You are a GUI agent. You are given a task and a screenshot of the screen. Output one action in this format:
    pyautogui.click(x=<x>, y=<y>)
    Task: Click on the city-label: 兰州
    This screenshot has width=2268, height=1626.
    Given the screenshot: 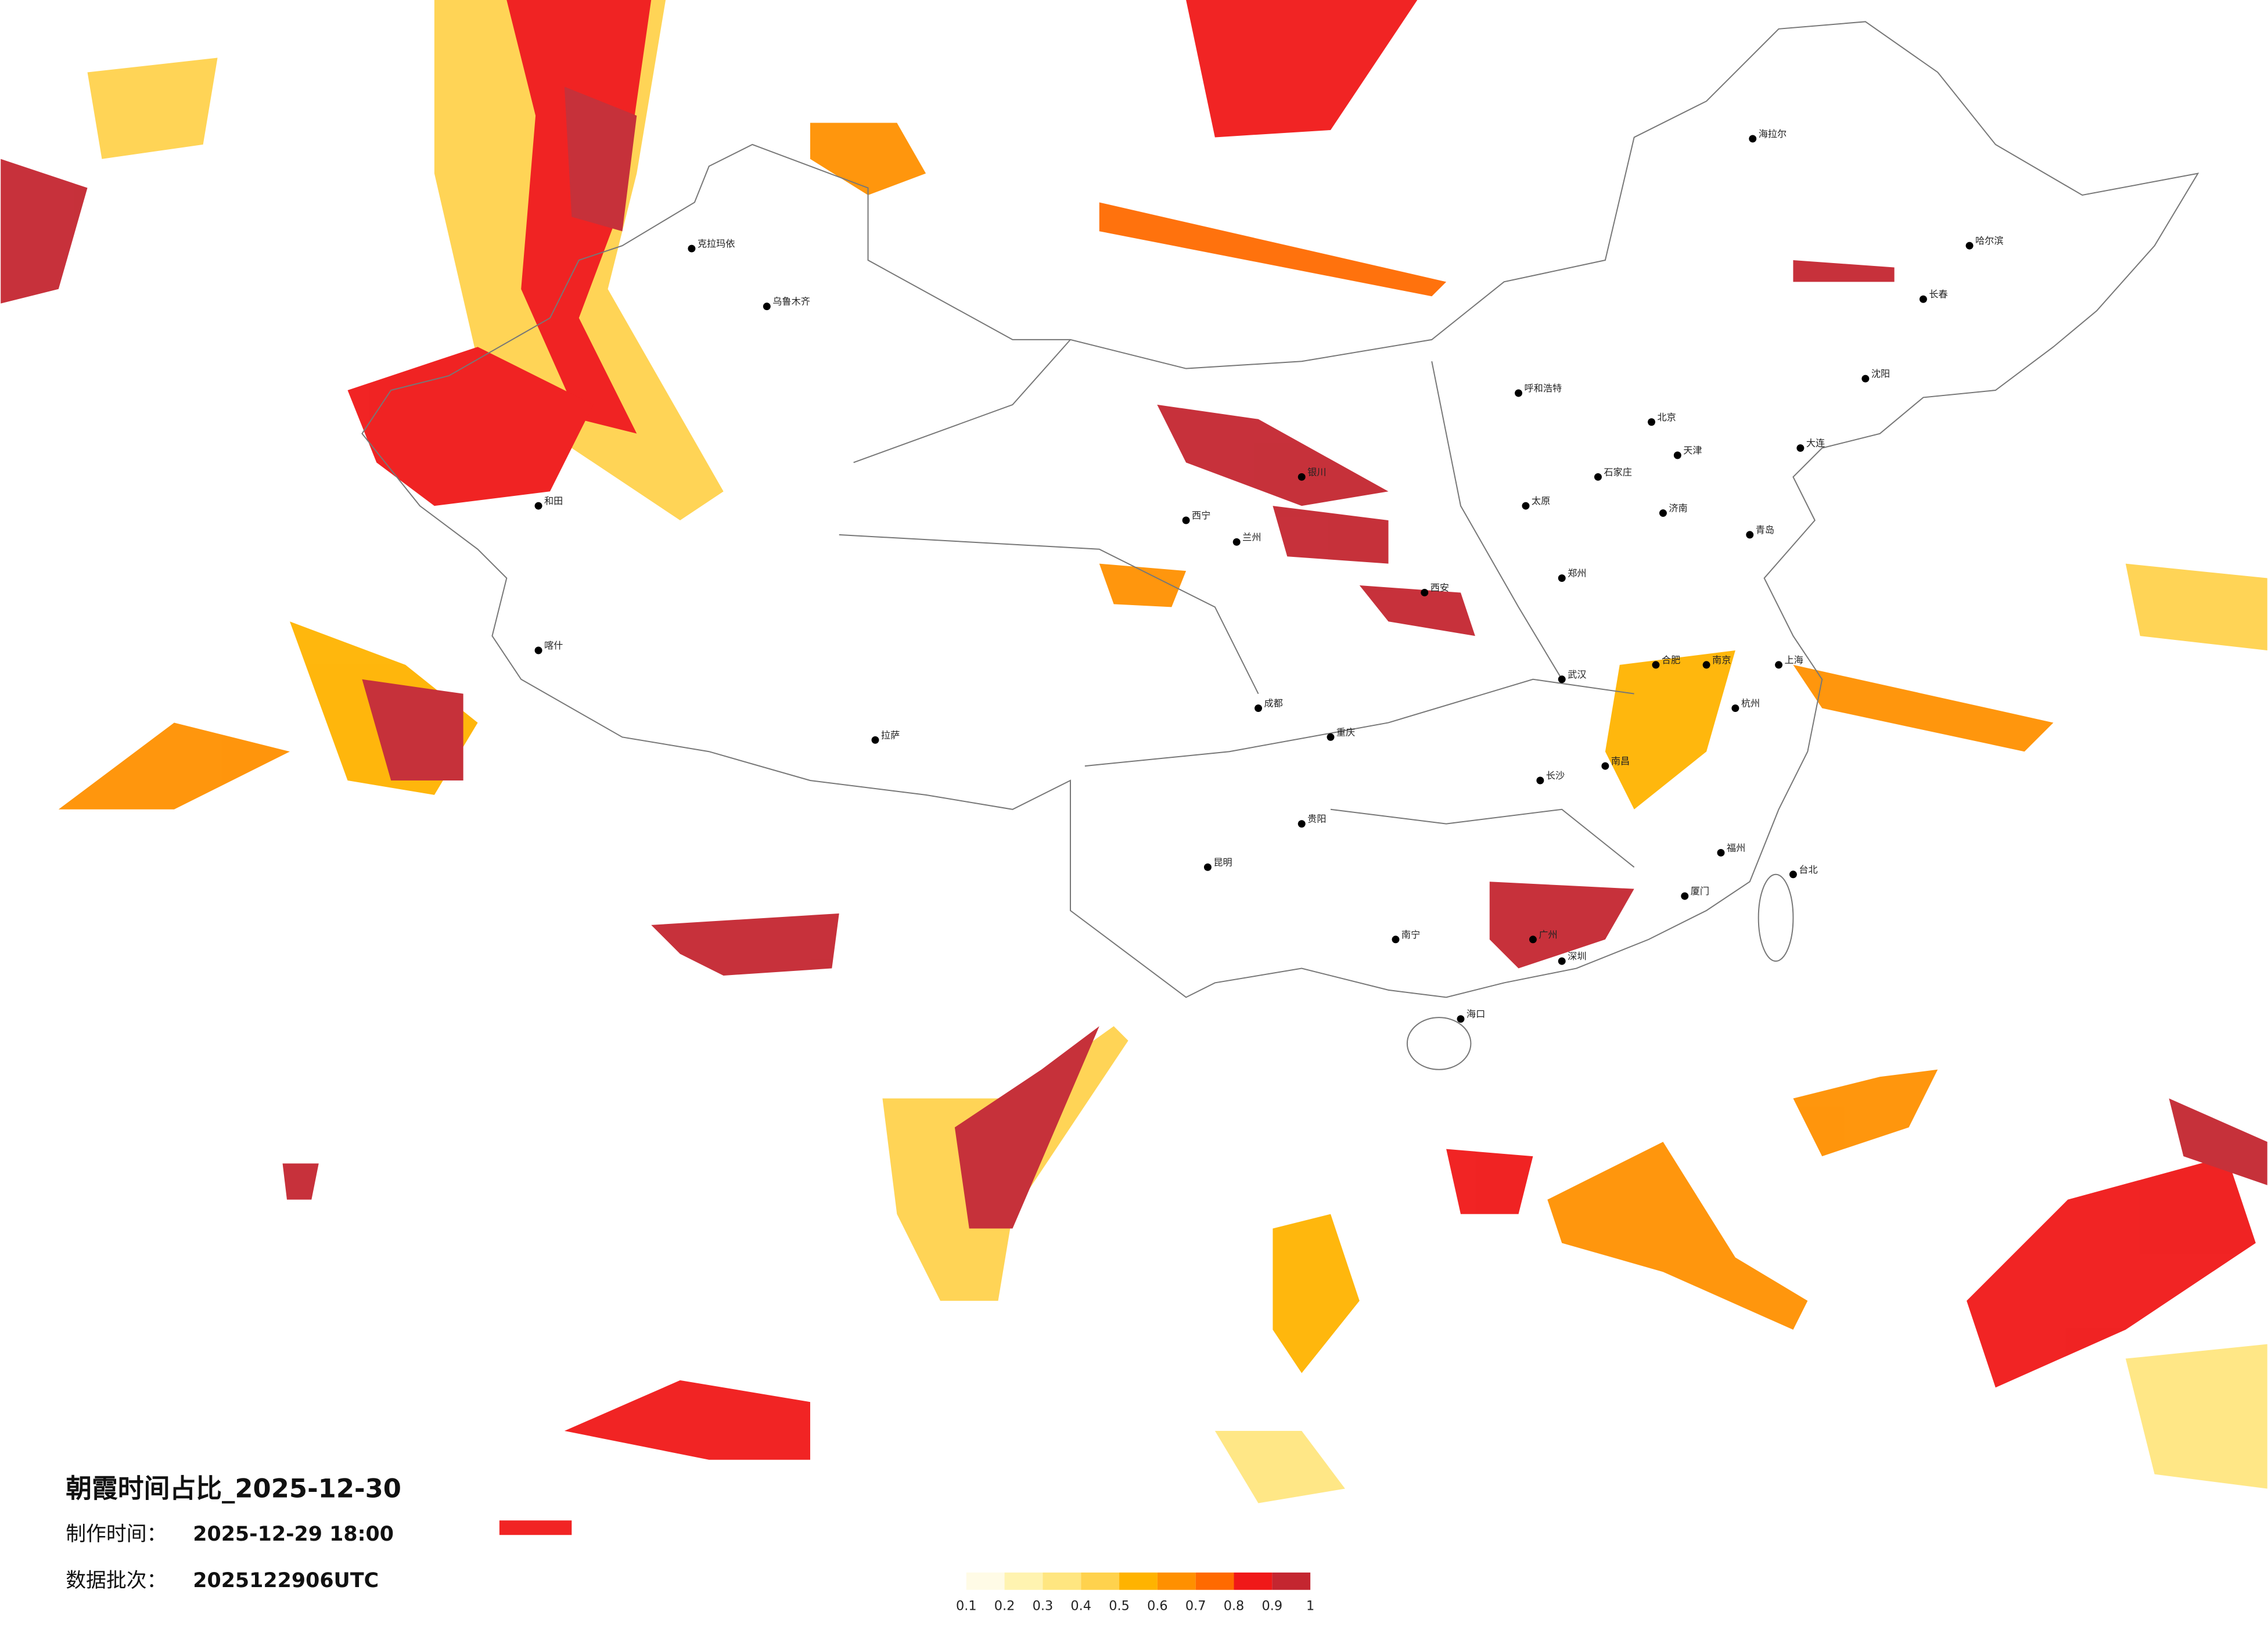 What is the action you would take?
    pyautogui.click(x=1251, y=536)
    